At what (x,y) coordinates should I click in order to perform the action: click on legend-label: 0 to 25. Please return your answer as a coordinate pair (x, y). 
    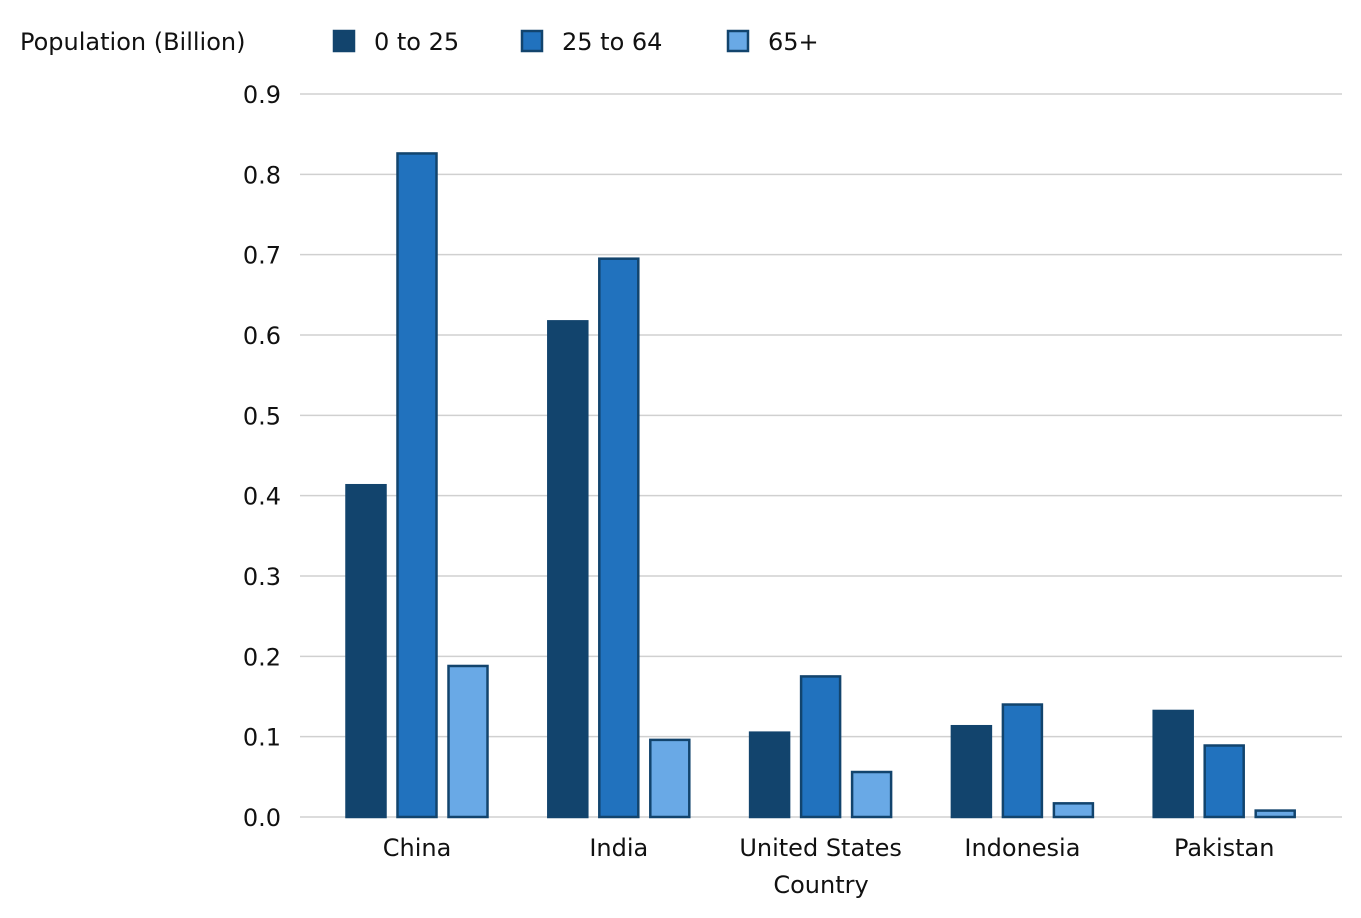
    Looking at the image, I should click on (416, 42).